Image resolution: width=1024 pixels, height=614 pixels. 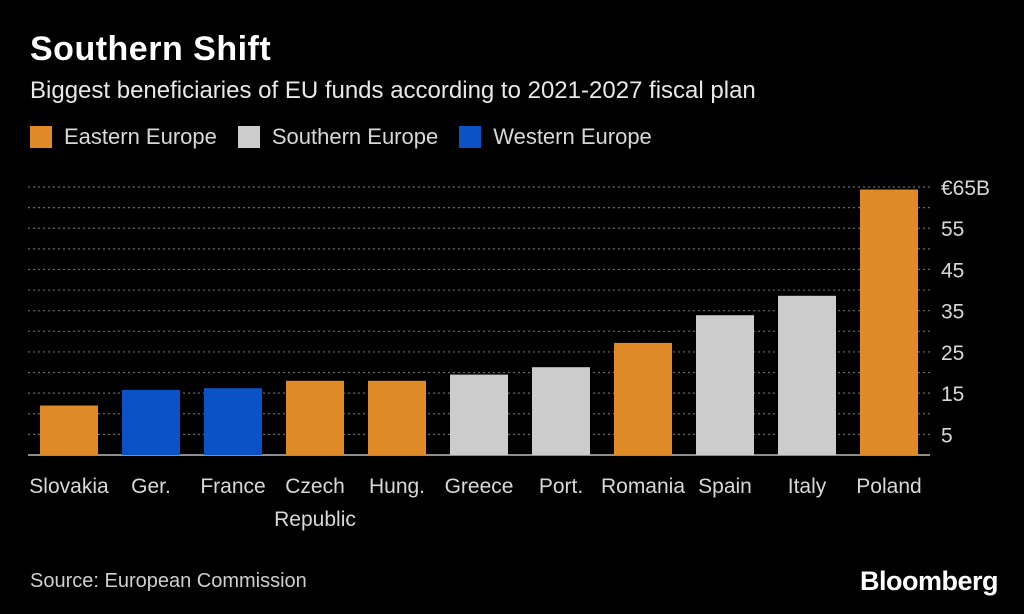 What do you see at coordinates (479, 414) in the screenshot?
I see `bar-greece` at bounding box center [479, 414].